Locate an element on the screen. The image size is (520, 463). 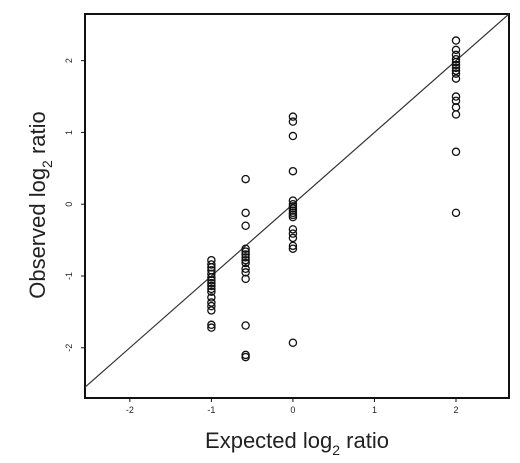
y-axis-title-subscript: 2 is located at coordinates (47, 164).